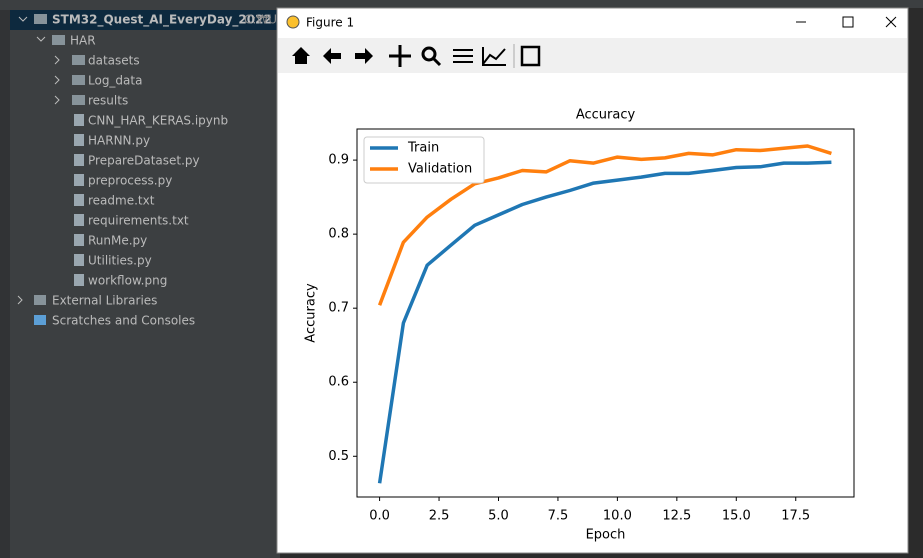  What do you see at coordinates (330, 23) in the screenshot?
I see `window-title: Figure 1` at bounding box center [330, 23].